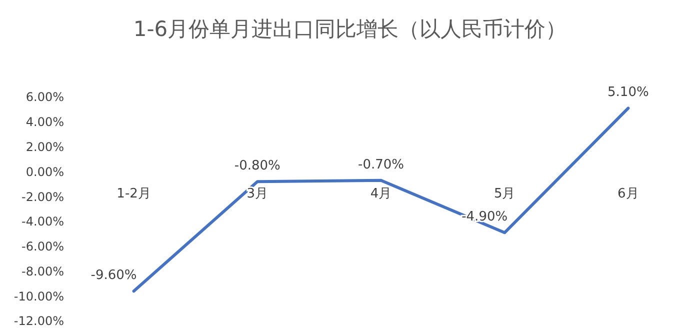 This screenshot has width=700, height=334. What do you see at coordinates (45, 147) in the screenshot?
I see `y-tick-label: 2.00%` at bounding box center [45, 147].